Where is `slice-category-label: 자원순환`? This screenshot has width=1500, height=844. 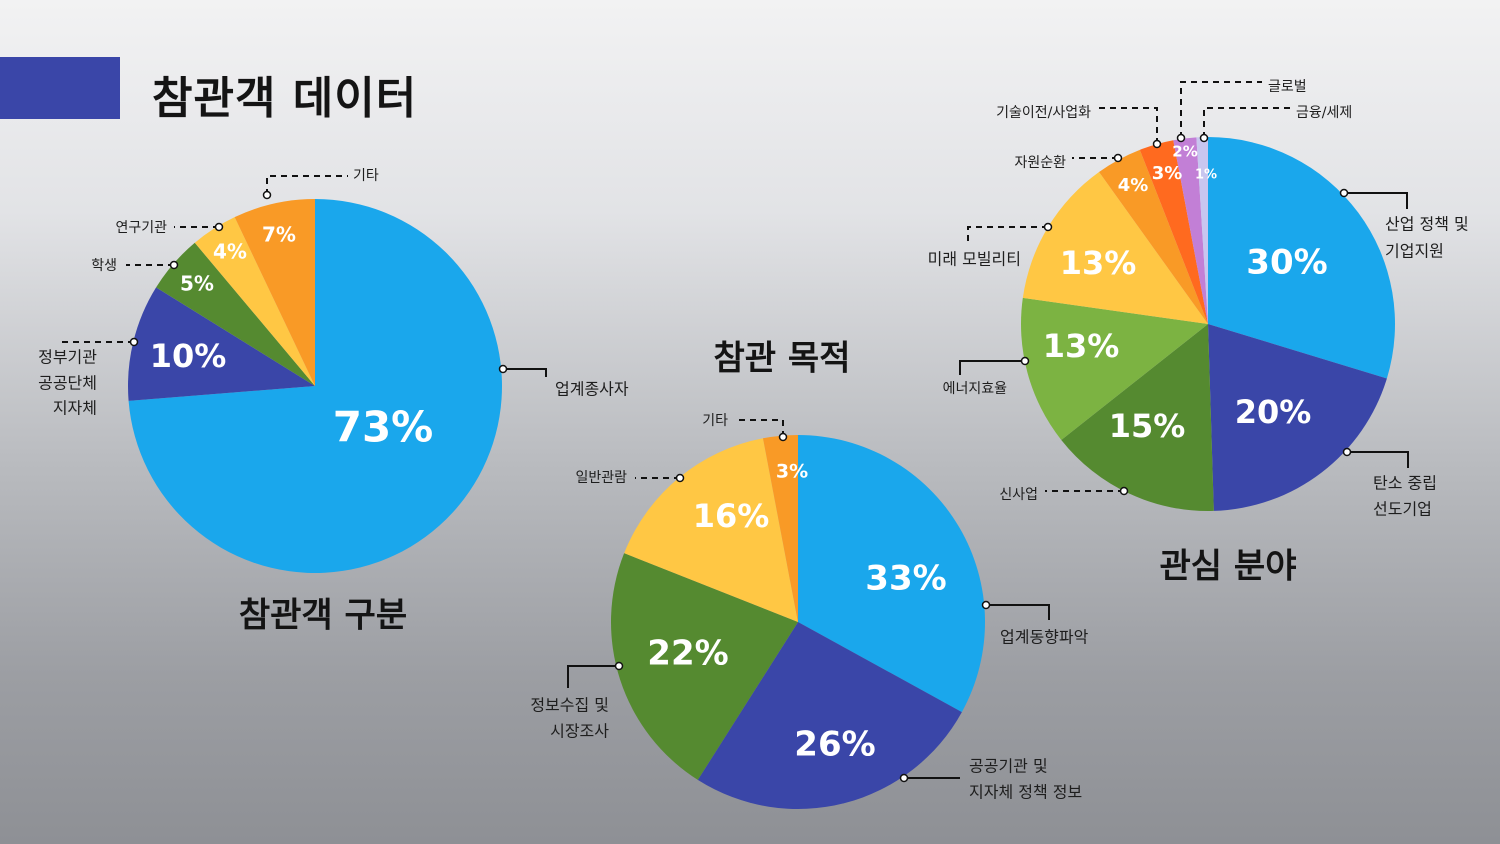 slice-category-label: 자원순환 is located at coordinates (1040, 163).